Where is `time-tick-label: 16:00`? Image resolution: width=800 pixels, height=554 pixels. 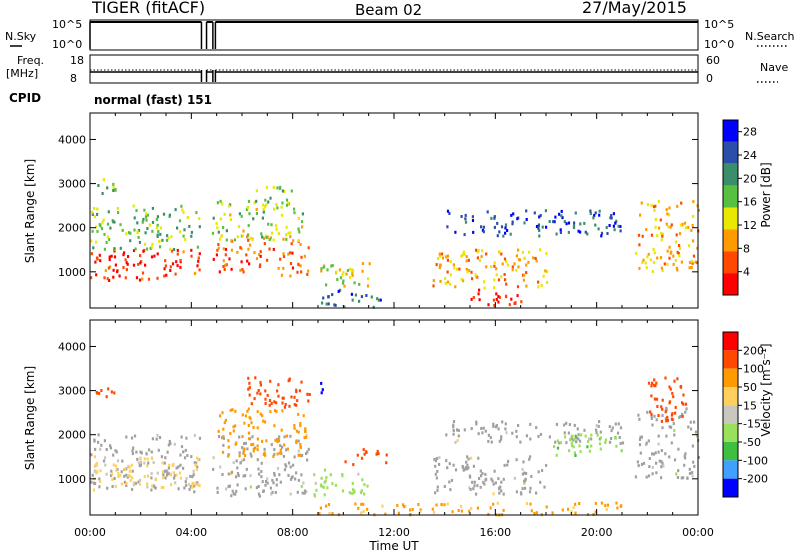 time-tick-label: 16:00 is located at coordinates (495, 532).